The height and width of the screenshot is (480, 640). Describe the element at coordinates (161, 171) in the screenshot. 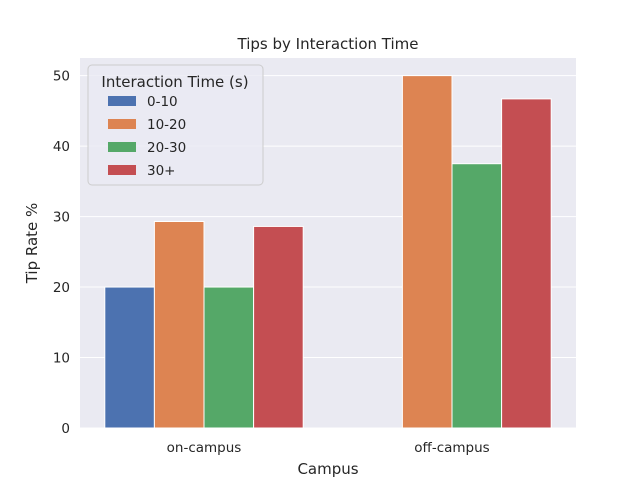

I see `legend-label: 30+` at that location.